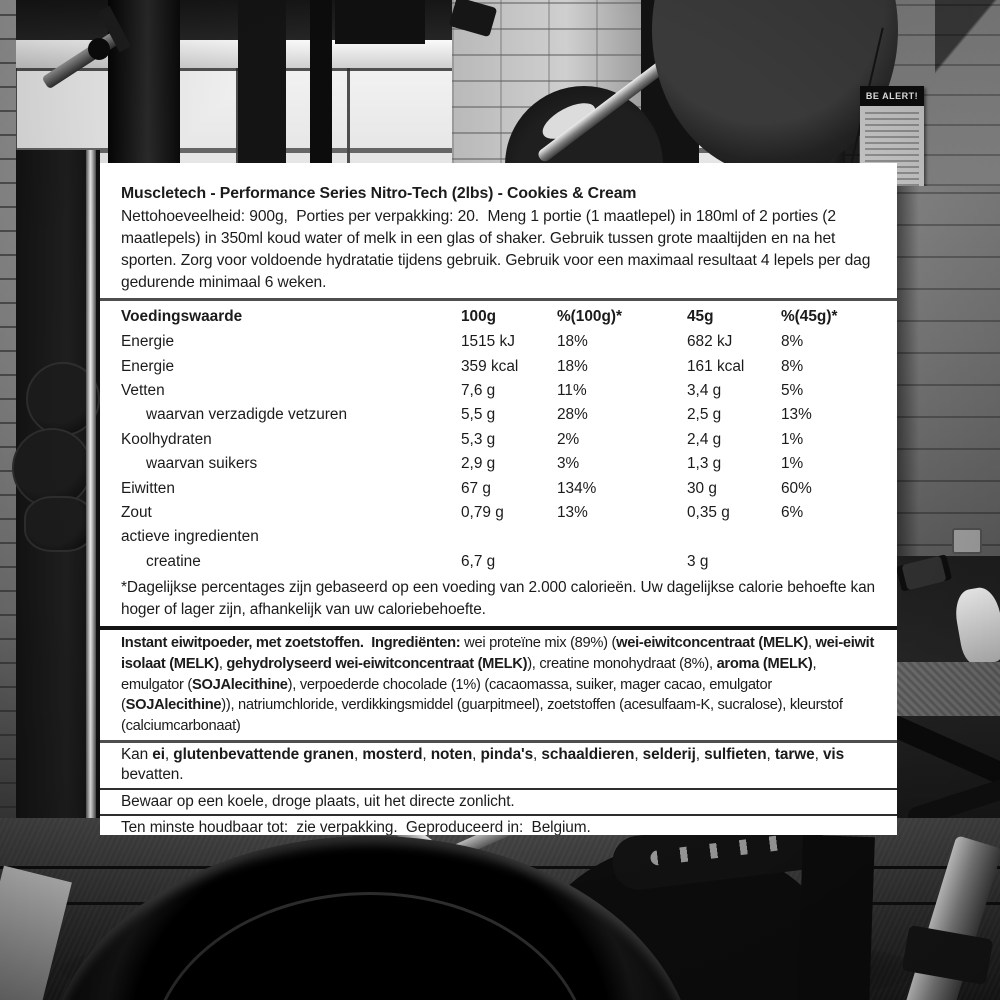  Describe the element at coordinates (702, 488) in the screenshot. I see `nutrition-cell: 30 g` at that location.